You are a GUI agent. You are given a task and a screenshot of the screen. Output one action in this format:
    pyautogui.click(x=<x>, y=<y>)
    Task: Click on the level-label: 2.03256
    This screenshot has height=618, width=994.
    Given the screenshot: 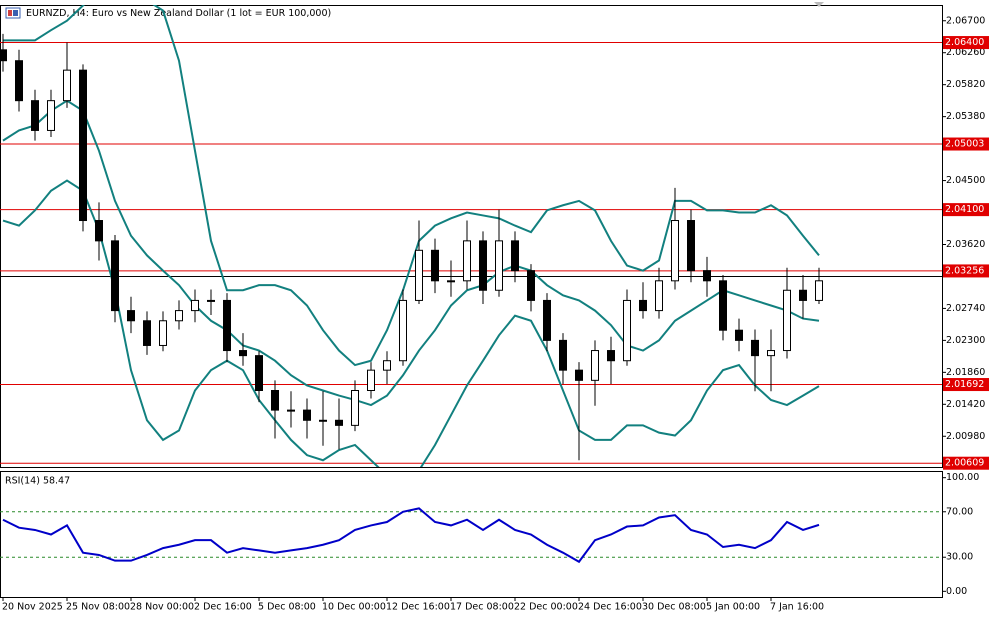 What is the action you would take?
    pyautogui.click(x=964, y=270)
    